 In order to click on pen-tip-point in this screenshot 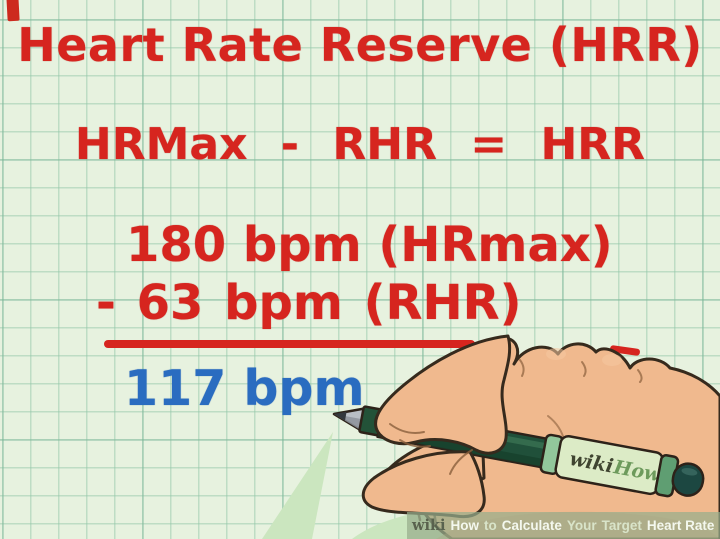, I will do `click(340, 416)`.